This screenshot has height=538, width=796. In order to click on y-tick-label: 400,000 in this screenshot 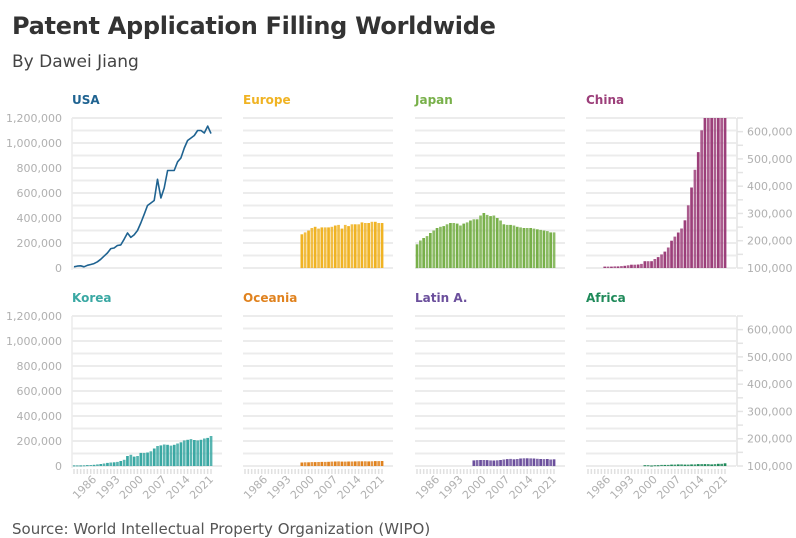, I will do `click(40, 416)`.